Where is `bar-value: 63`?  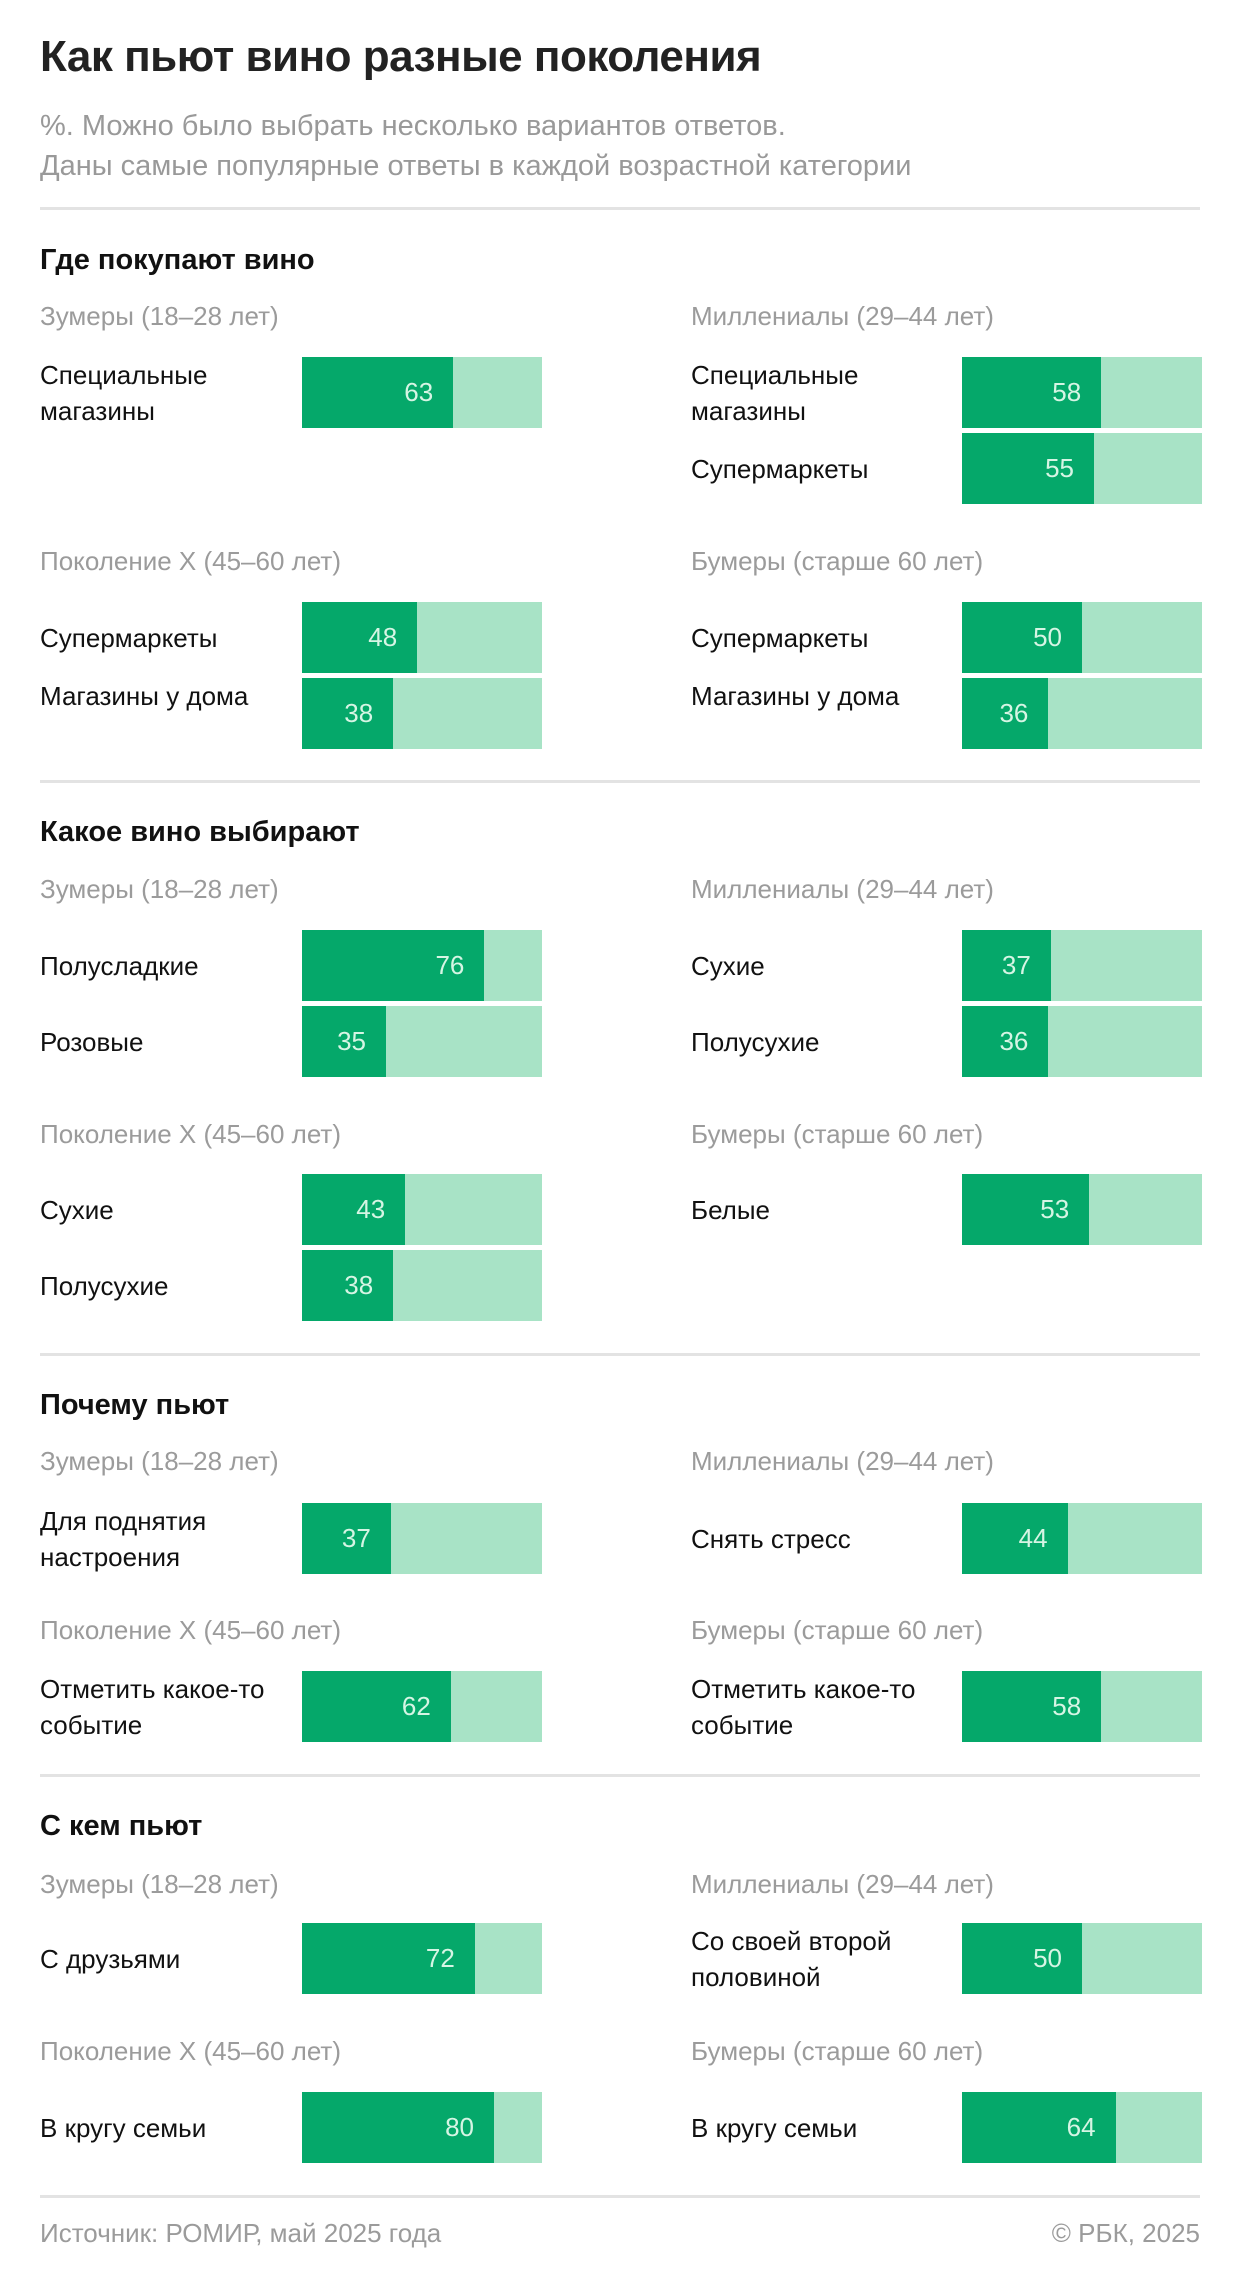
bar-value: 63 is located at coordinates (419, 392).